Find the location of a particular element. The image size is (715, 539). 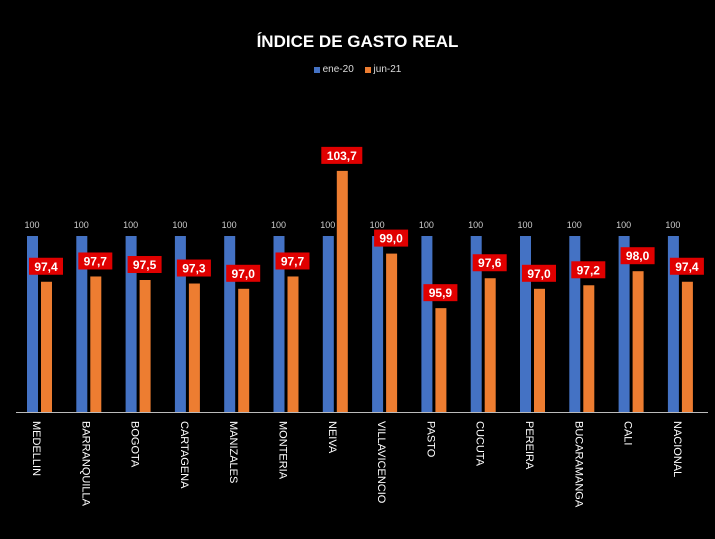

data-label-jun-21: 99,0 is located at coordinates (391, 239).